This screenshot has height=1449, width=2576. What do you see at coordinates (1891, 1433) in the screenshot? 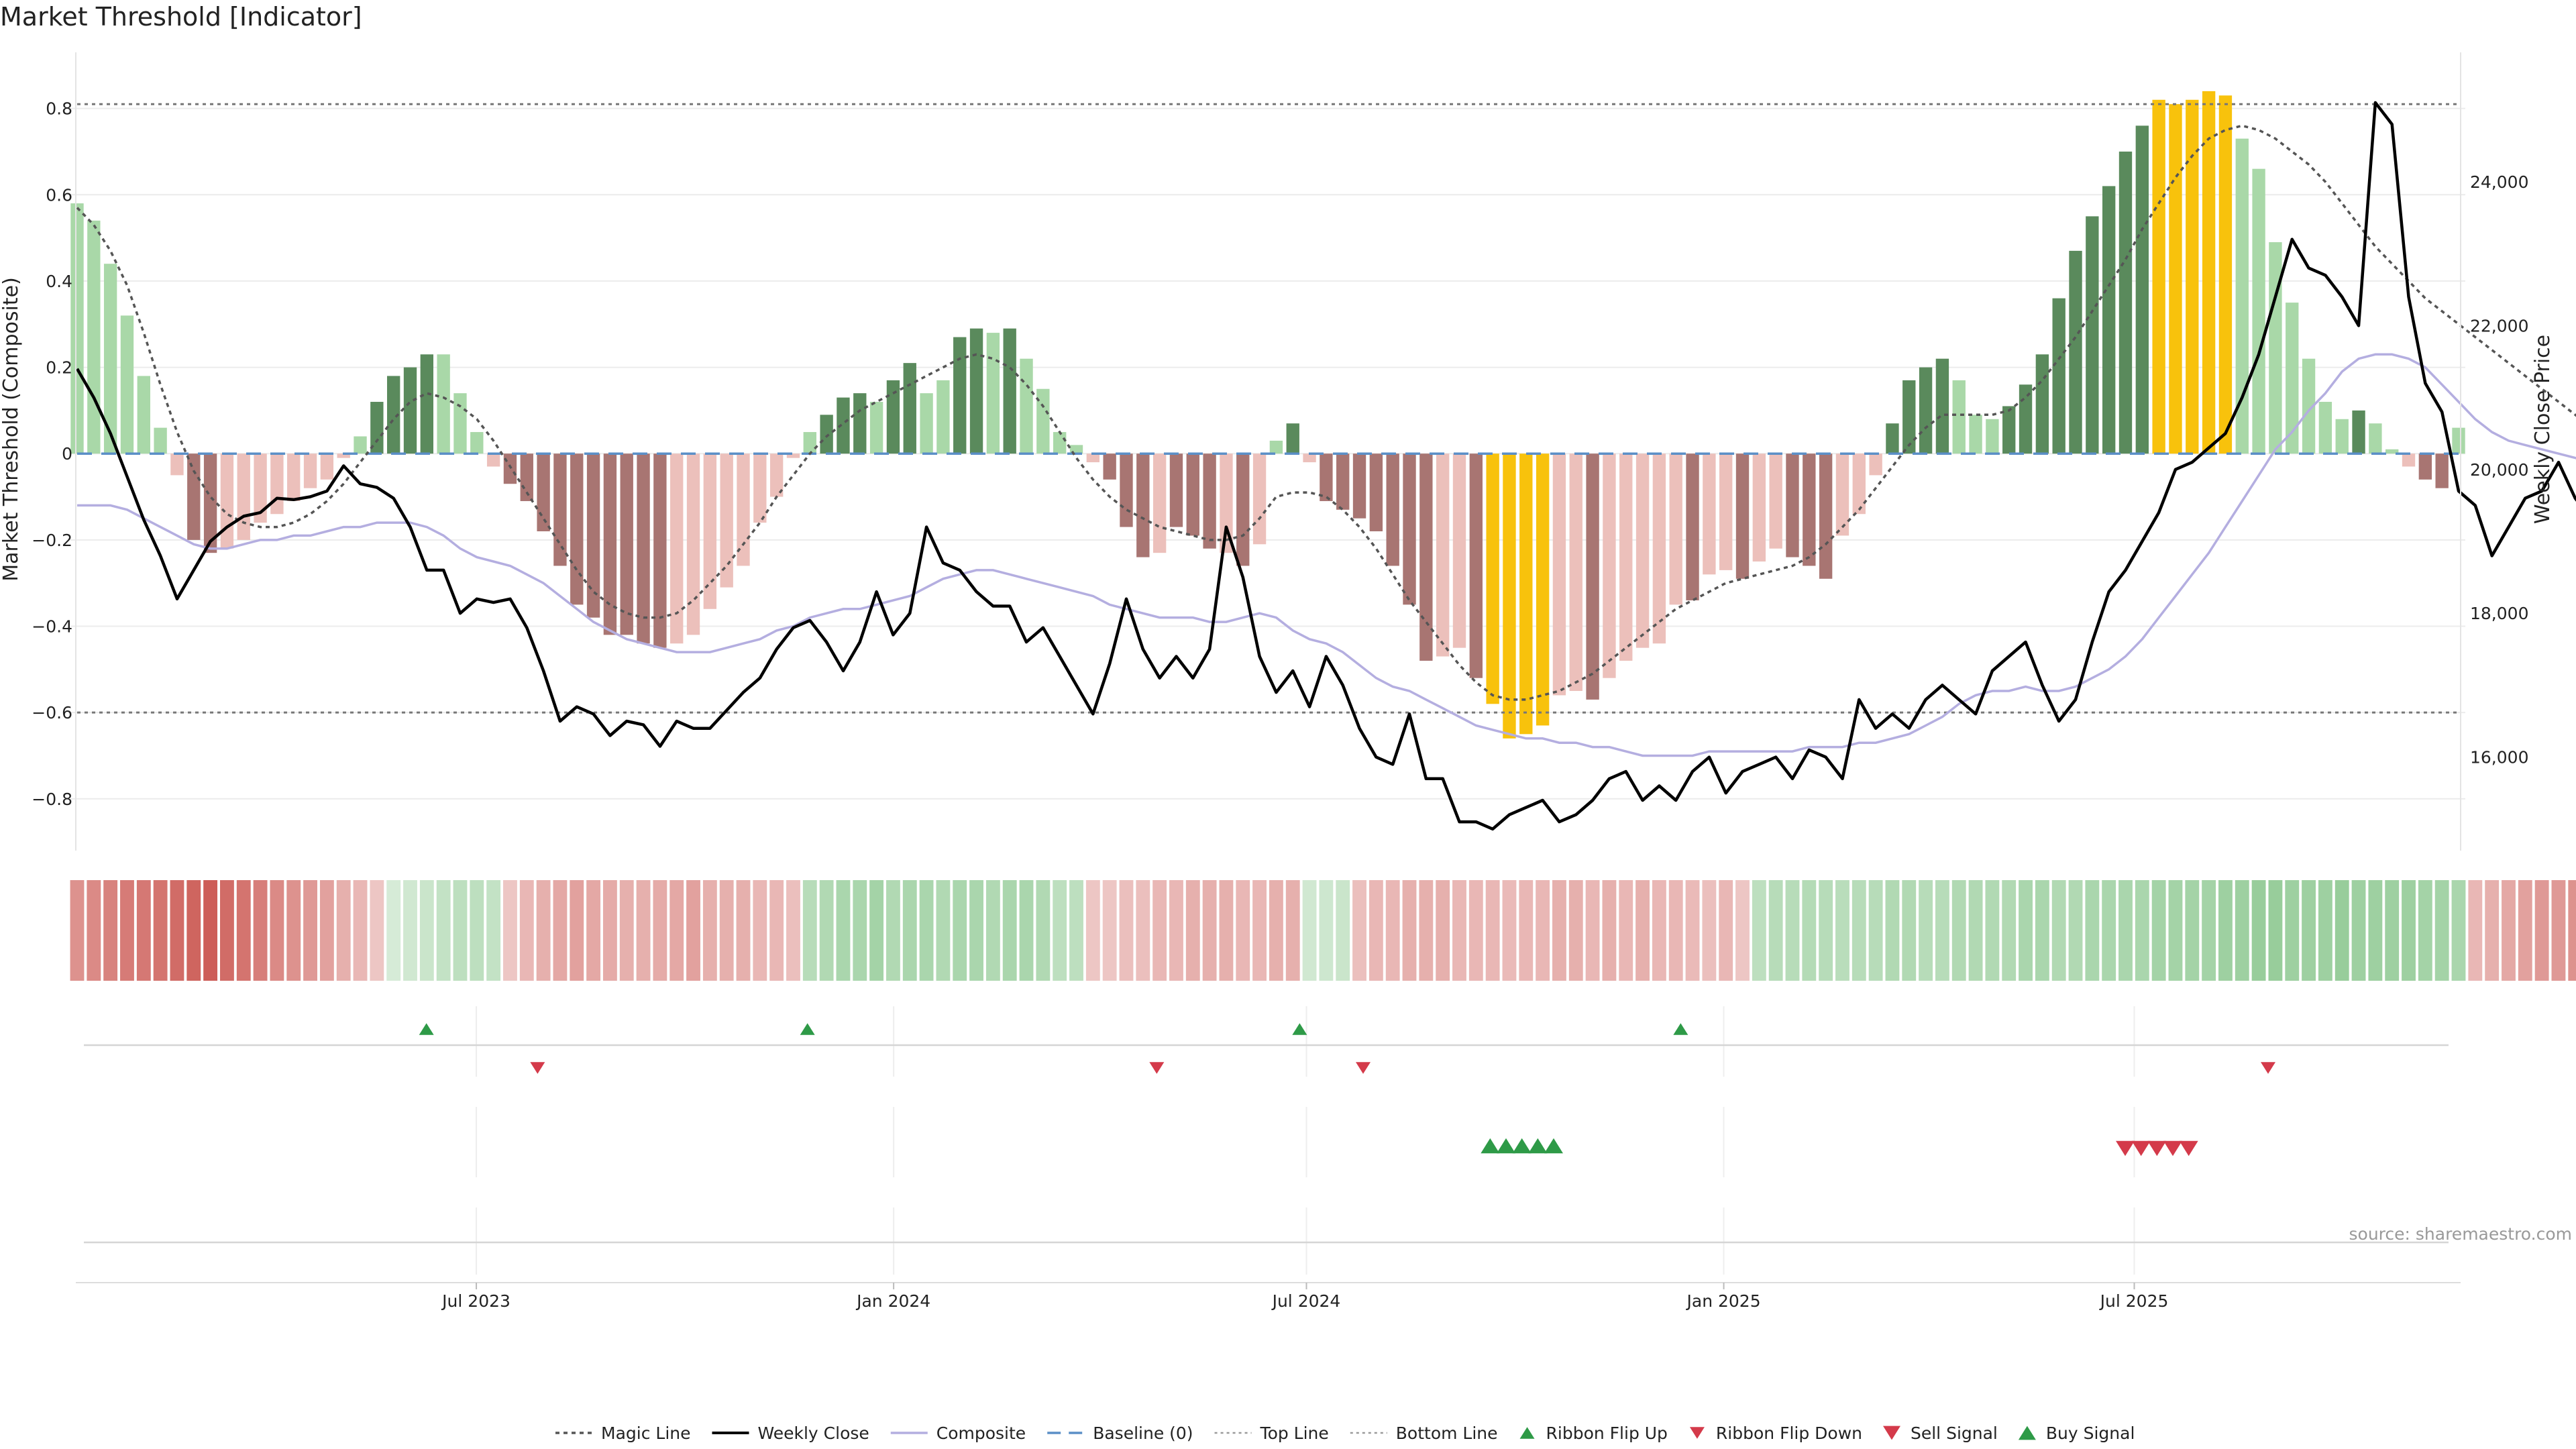
I see `legend-sell-signal-swatch` at bounding box center [1891, 1433].